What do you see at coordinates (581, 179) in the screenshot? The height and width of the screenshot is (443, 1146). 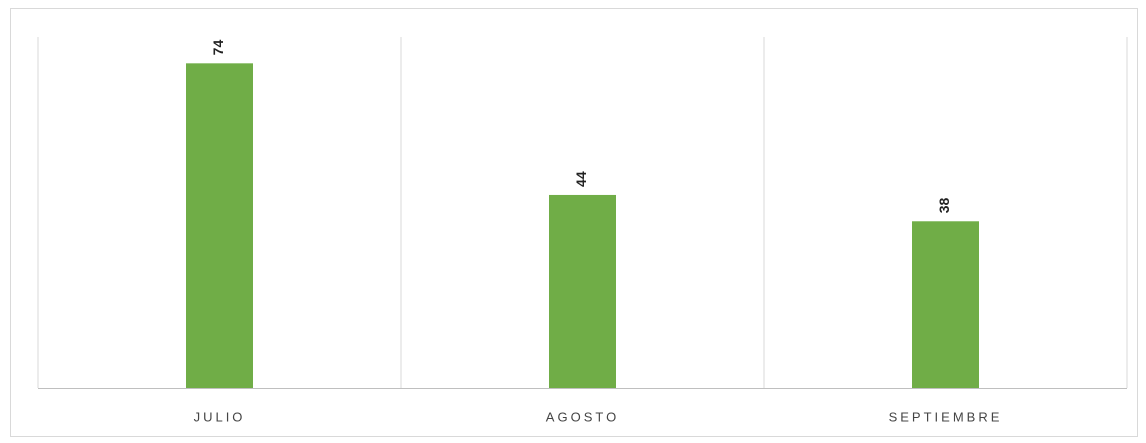 I see `data-label: 44` at bounding box center [581, 179].